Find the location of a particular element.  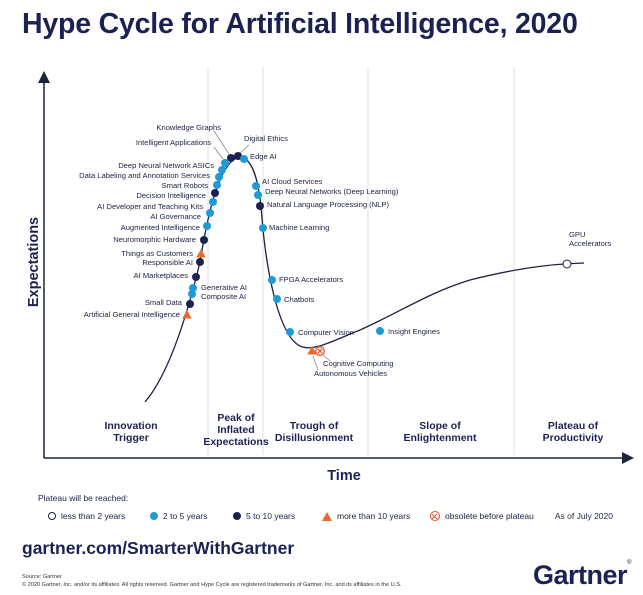

label-data-labeling-and-annotation-services: Data Labeling and Annotation Services is located at coordinates (144, 175).